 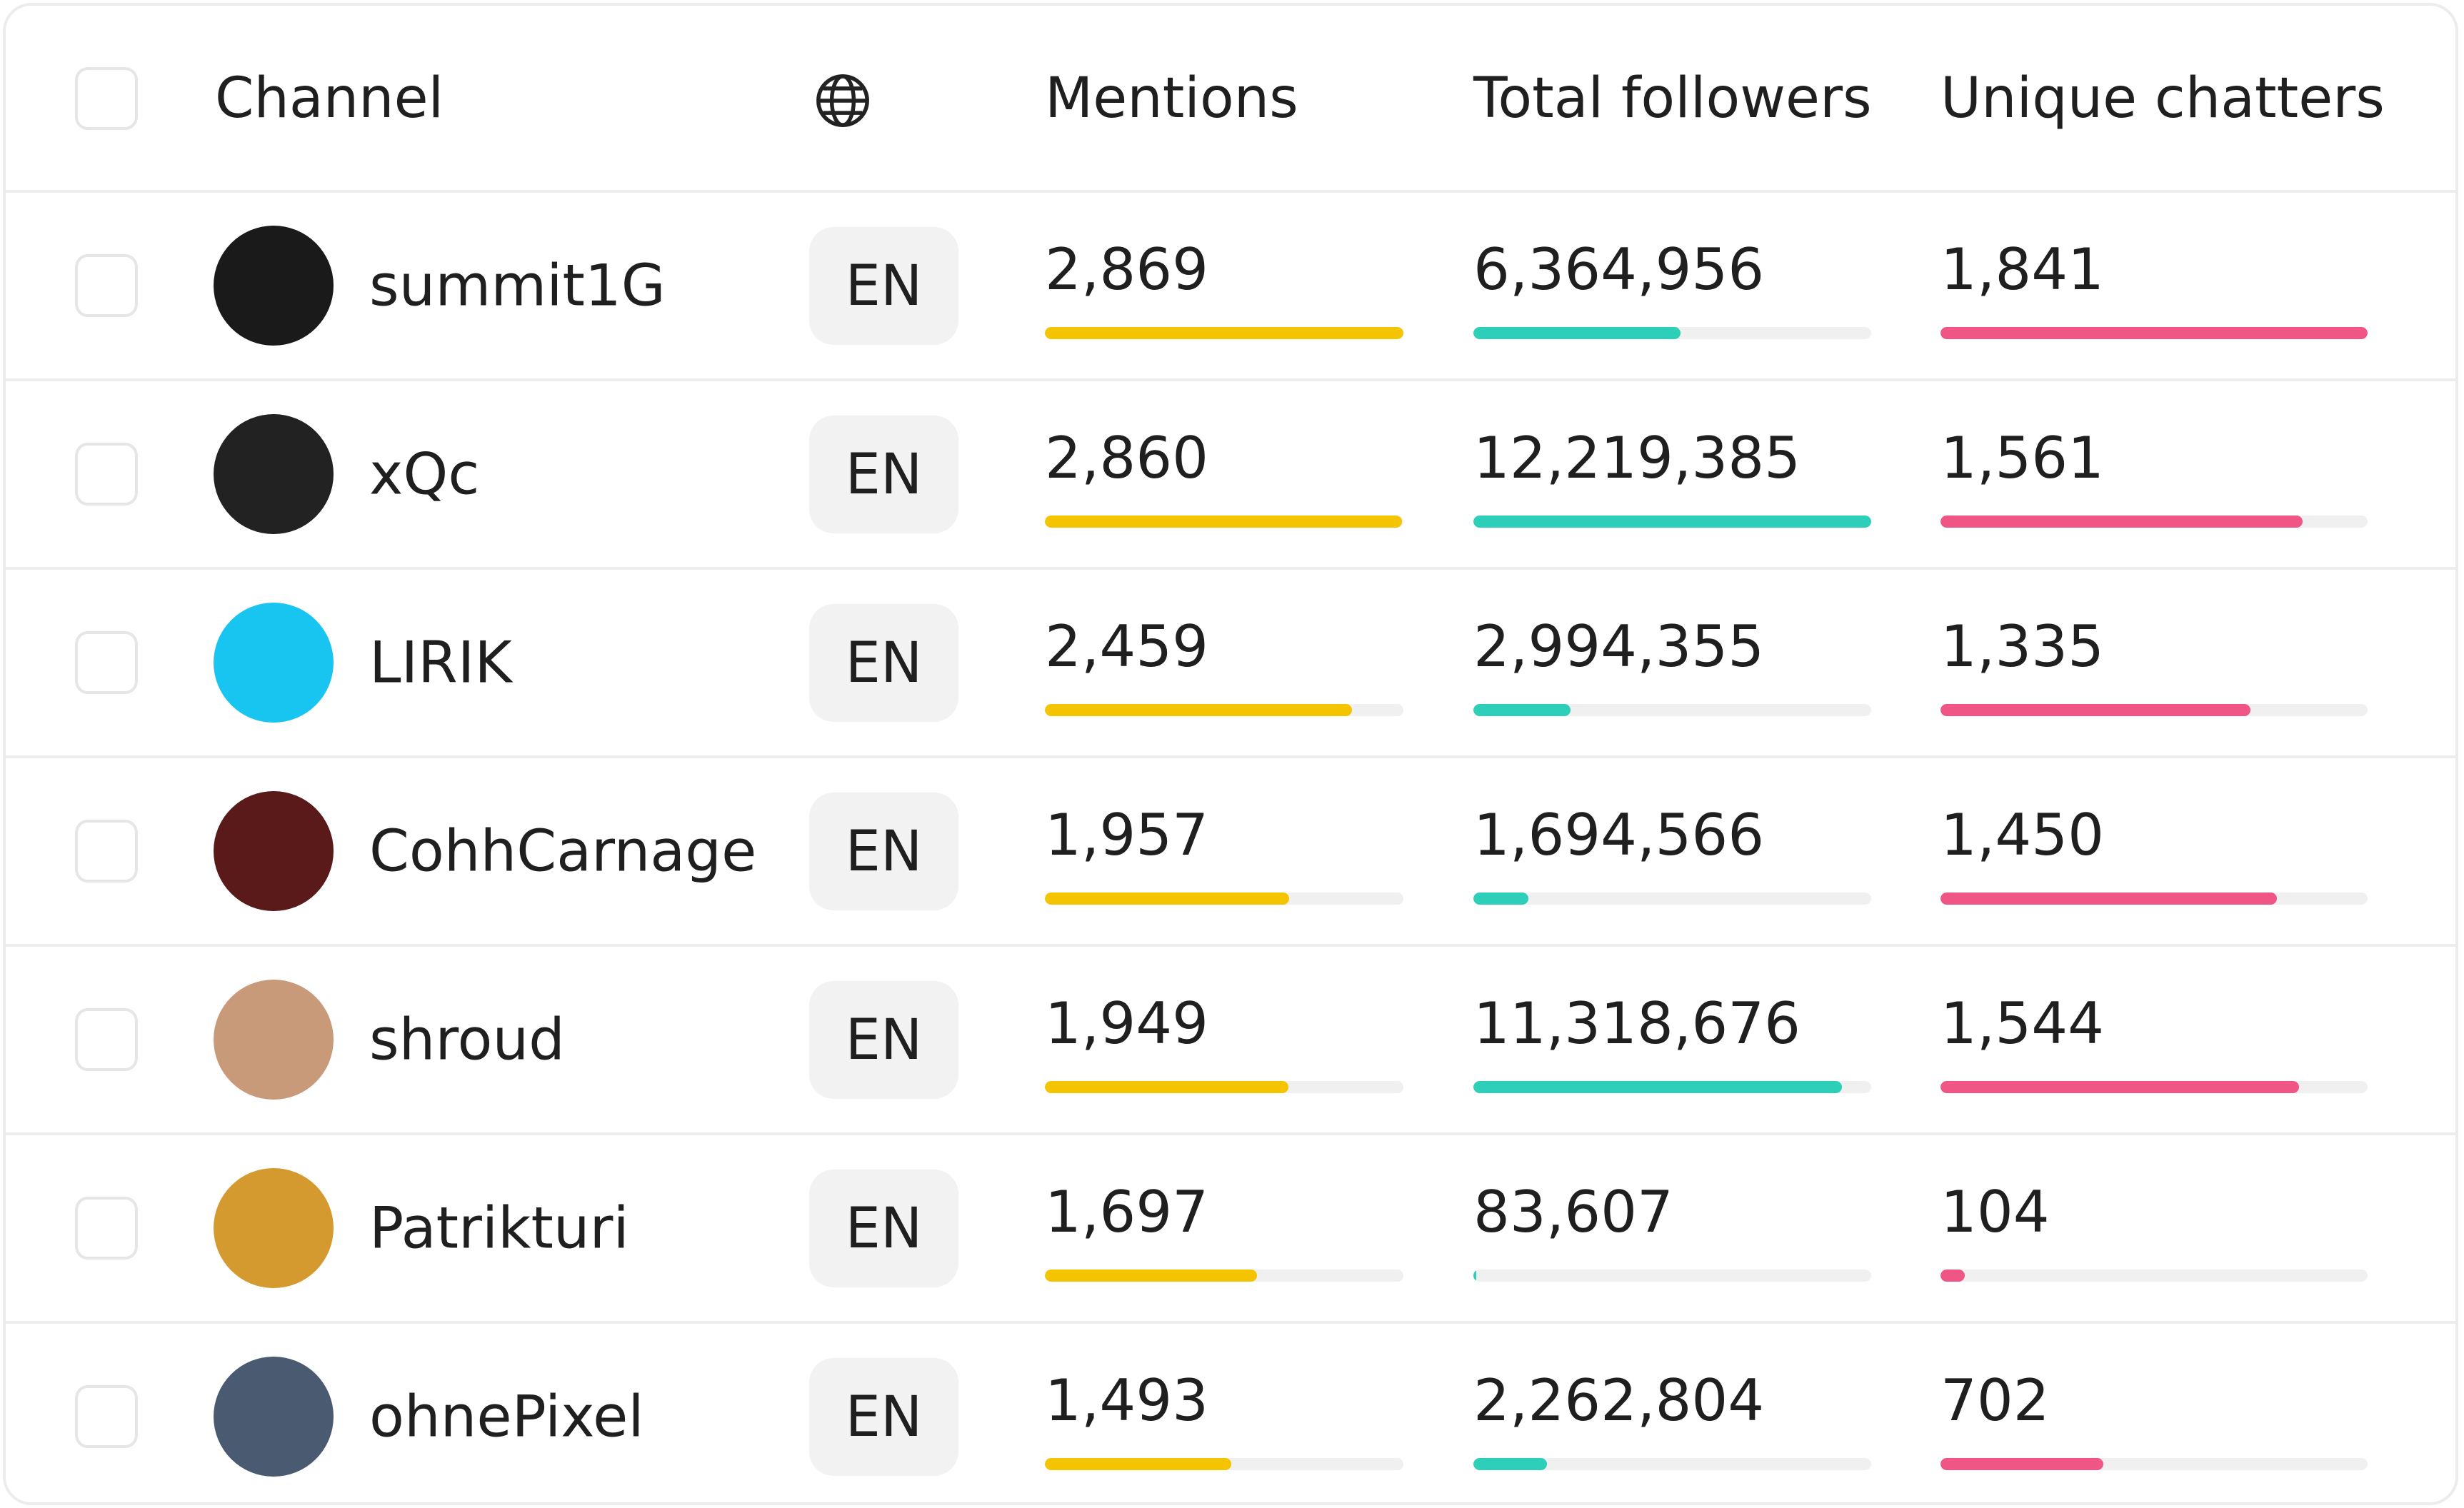 What do you see at coordinates (506, 1416) in the screenshot?
I see `channel-name: ohnePixel` at bounding box center [506, 1416].